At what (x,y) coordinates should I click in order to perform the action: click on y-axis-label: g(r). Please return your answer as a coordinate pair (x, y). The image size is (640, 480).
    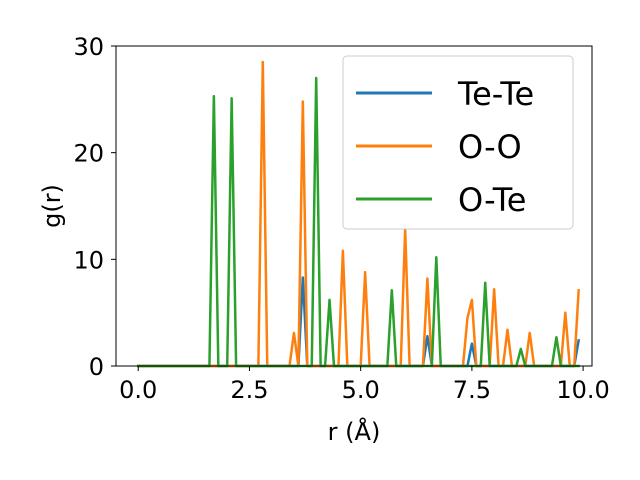
    Looking at the image, I should click on (52, 206).